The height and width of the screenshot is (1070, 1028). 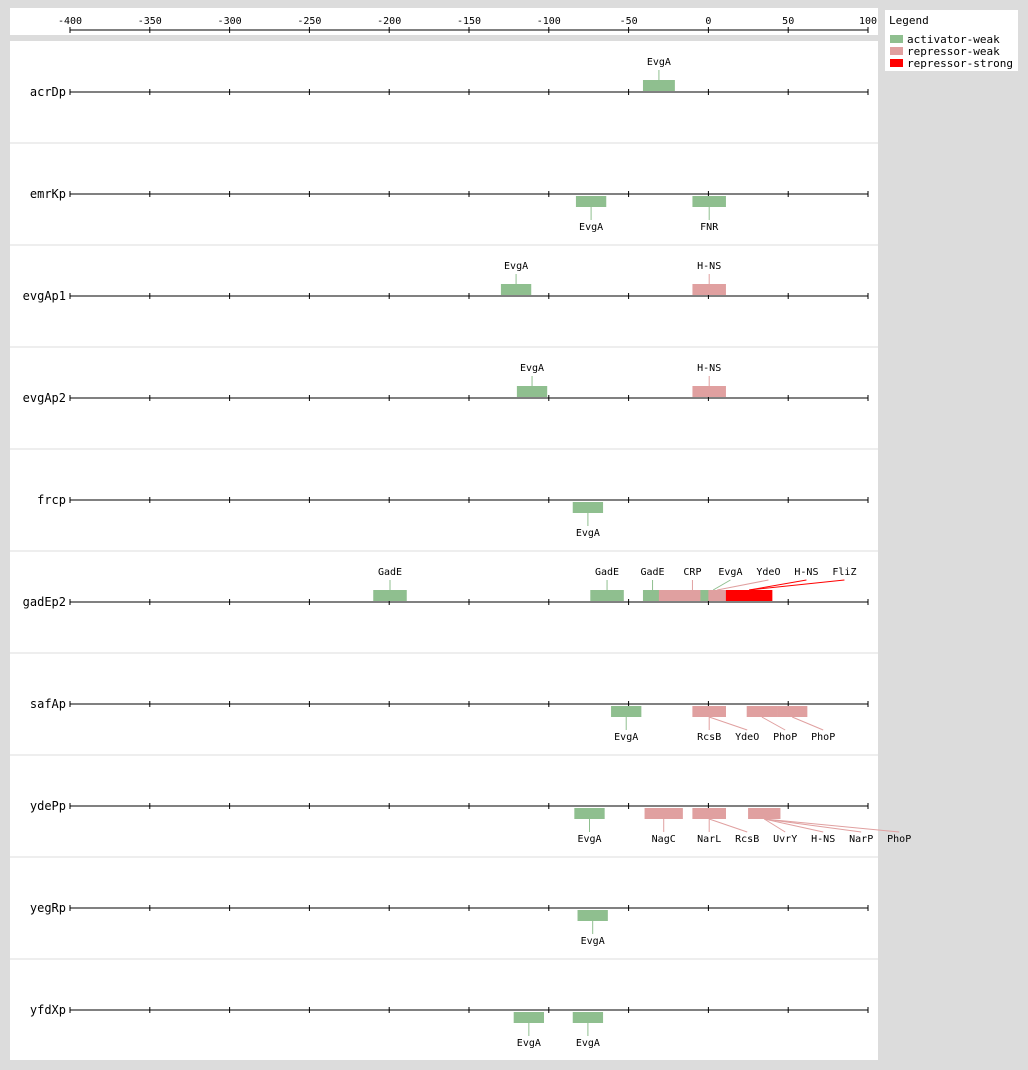 I want to click on site-label-narp: NarP, so click(x=861, y=839).